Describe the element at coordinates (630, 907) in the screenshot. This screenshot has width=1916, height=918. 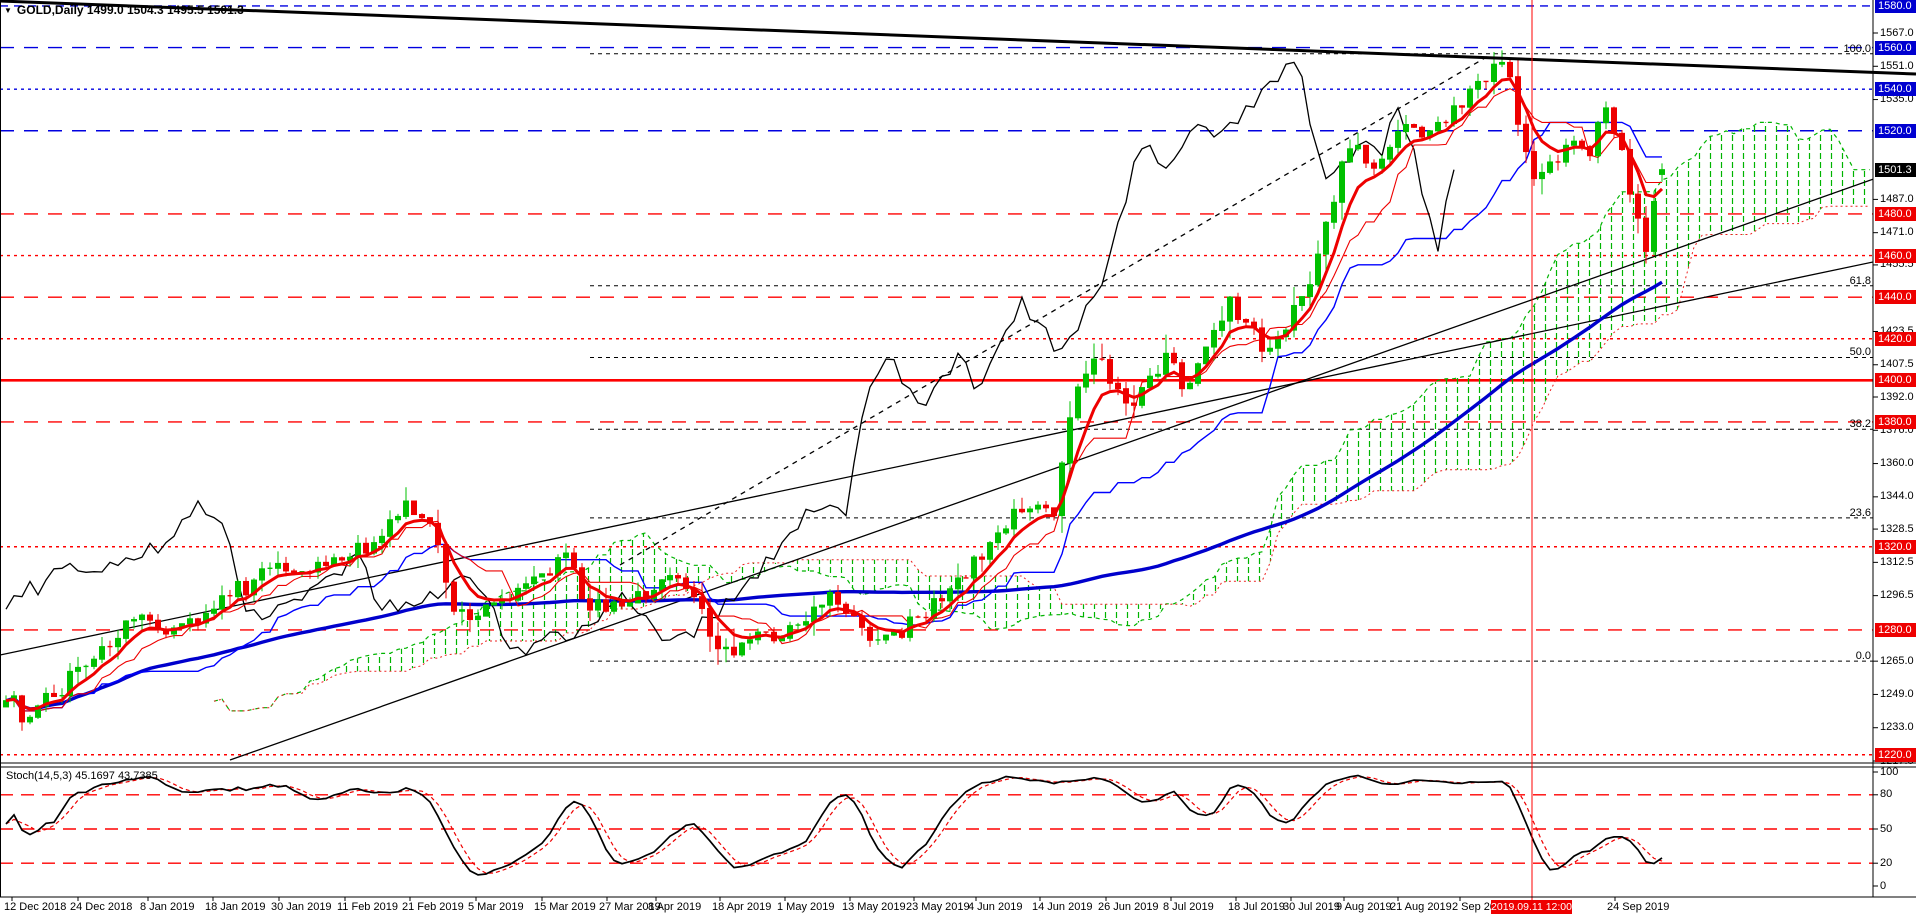
I see `date-label: 27 Mar 2019` at that location.